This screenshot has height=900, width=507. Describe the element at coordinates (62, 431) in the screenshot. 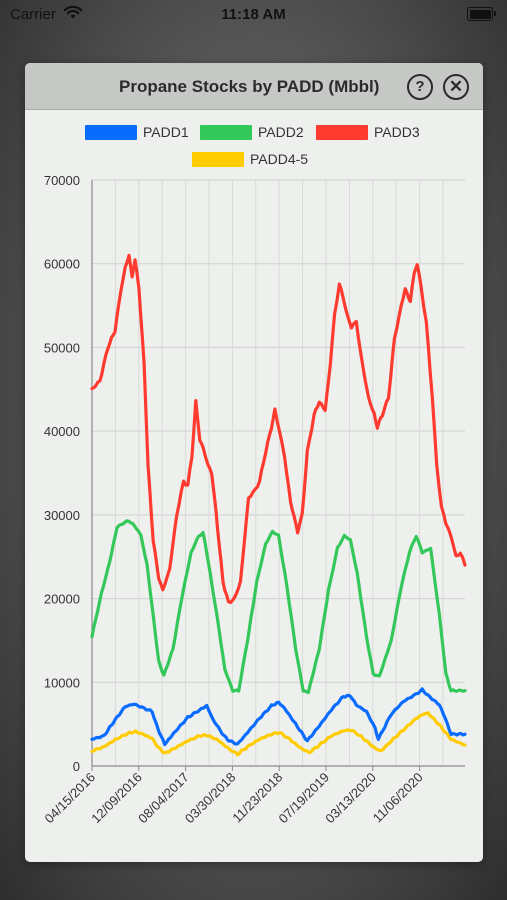

I see `y-tick-label: 40000` at that location.